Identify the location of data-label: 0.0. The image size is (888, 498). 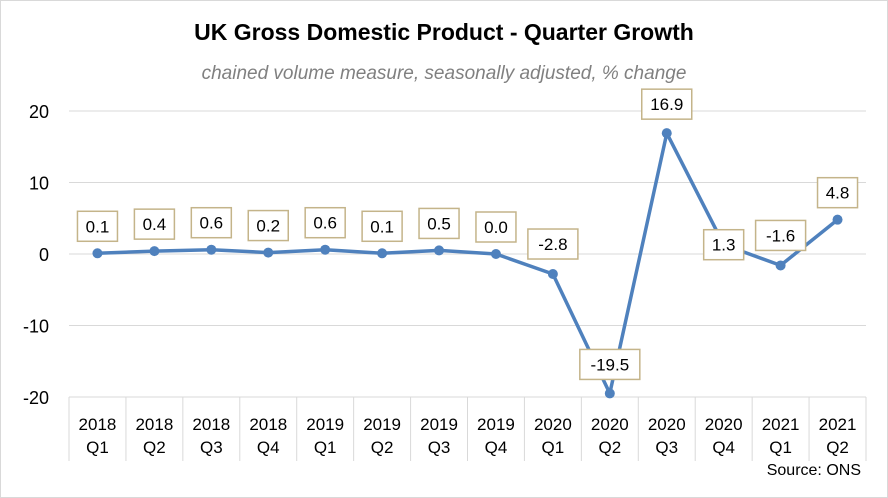
(496, 227).